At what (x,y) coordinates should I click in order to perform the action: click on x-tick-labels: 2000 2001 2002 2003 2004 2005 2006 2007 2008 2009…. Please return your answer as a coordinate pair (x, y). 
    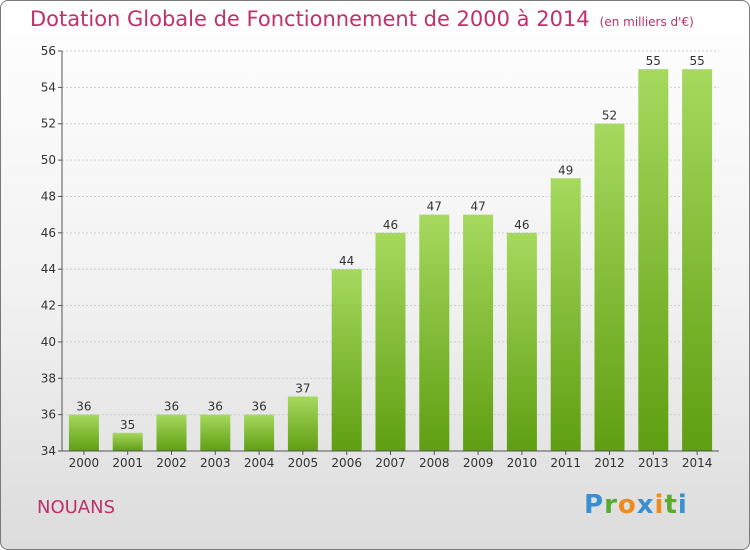
    Looking at the image, I should click on (391, 463).